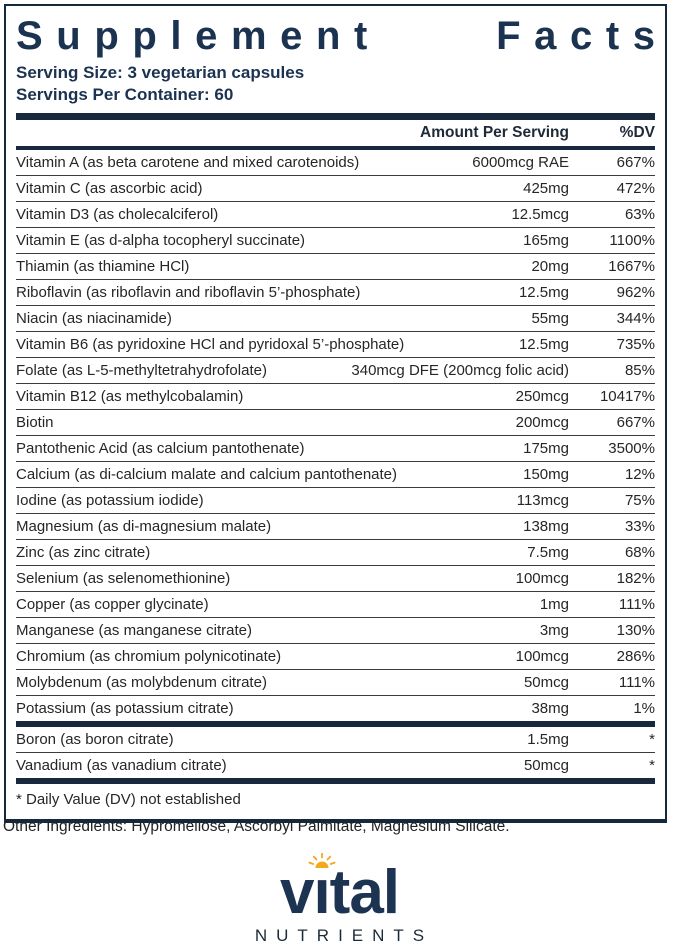 This screenshot has height=949, width=679. Describe the element at coordinates (546, 474) in the screenshot. I see `nutrient-amount: 150mg` at that location.